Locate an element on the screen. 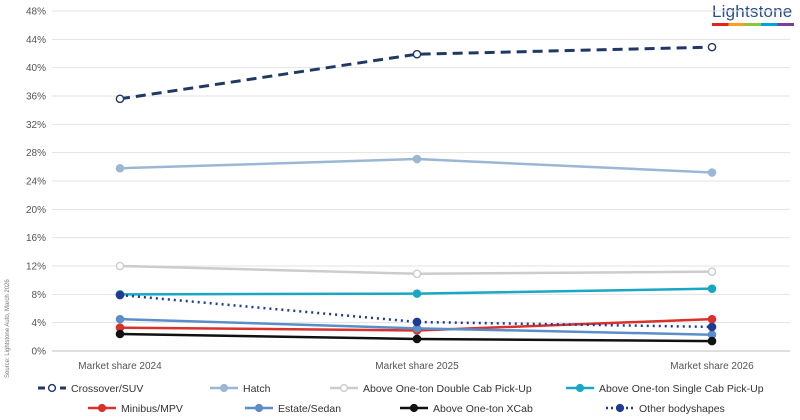 This screenshot has height=420, width=800. y-tick-label: 20% is located at coordinates (36, 210).